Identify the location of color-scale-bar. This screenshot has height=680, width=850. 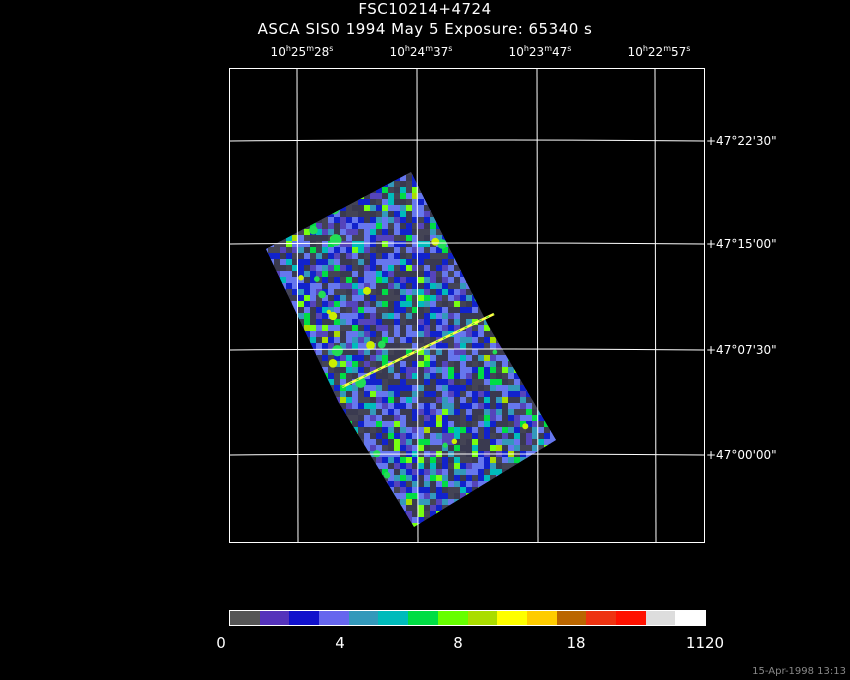
(467, 618).